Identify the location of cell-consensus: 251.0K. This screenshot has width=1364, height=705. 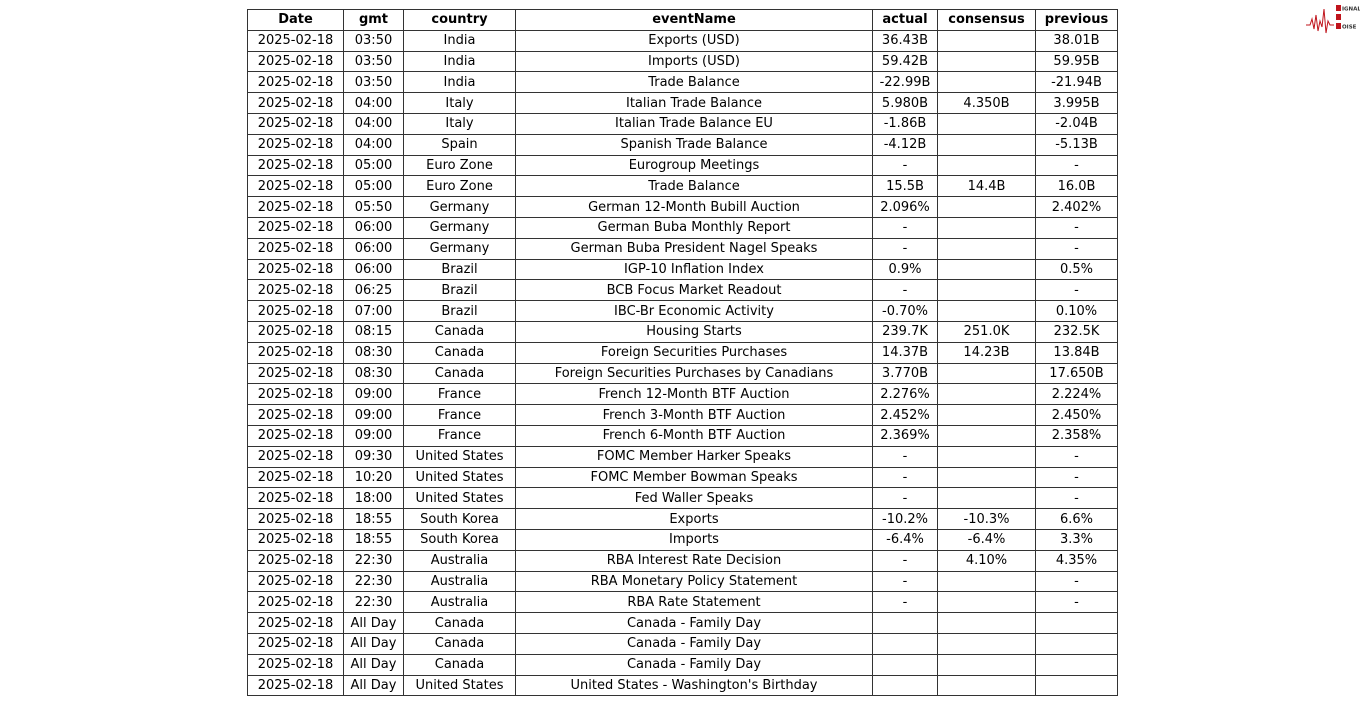
(986, 331).